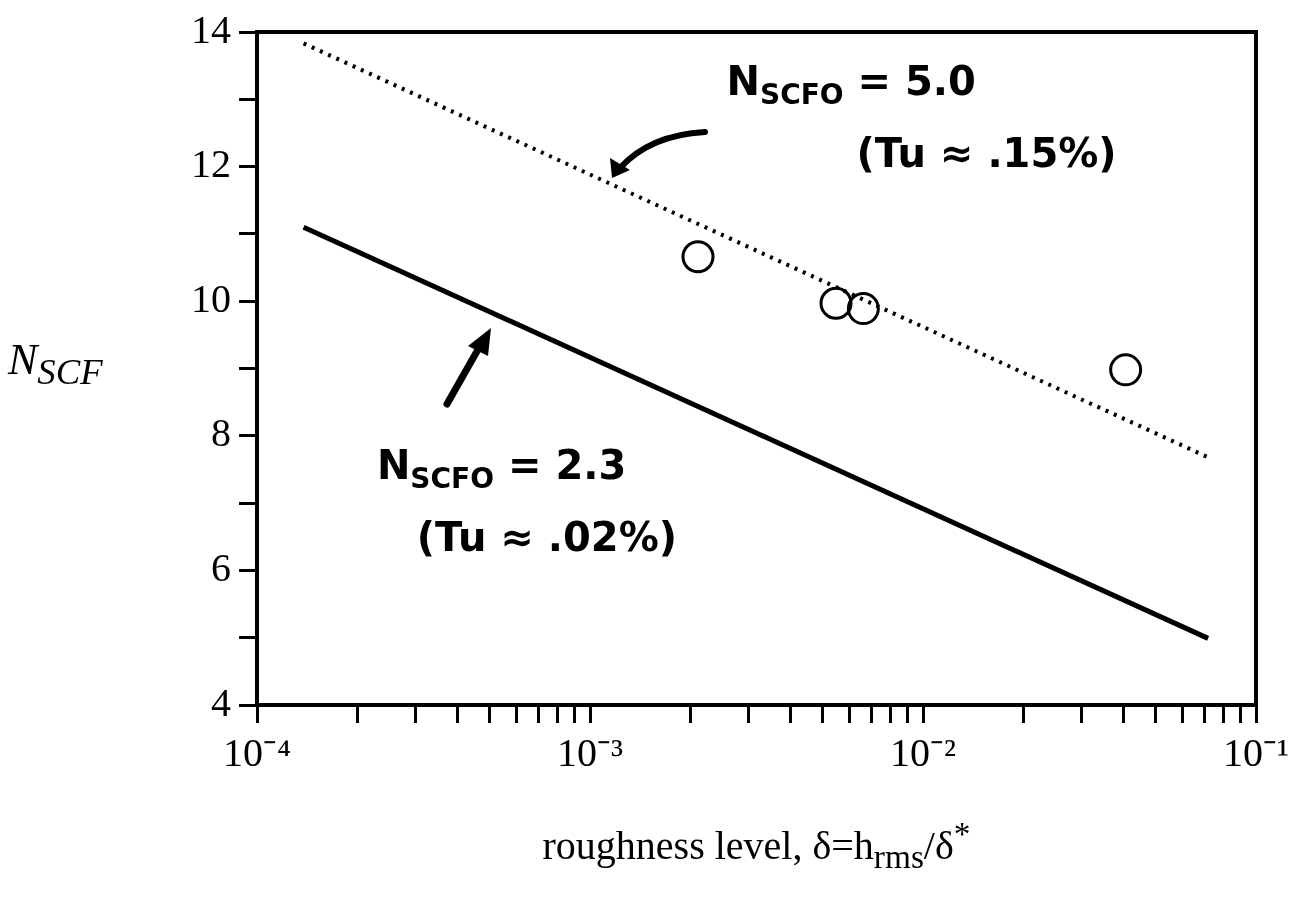 This screenshot has width=1306, height=898. I want to click on annotation: N$_{SCFO}$ = 2.3 (Tu ≈ .02%), so click(527, 501).